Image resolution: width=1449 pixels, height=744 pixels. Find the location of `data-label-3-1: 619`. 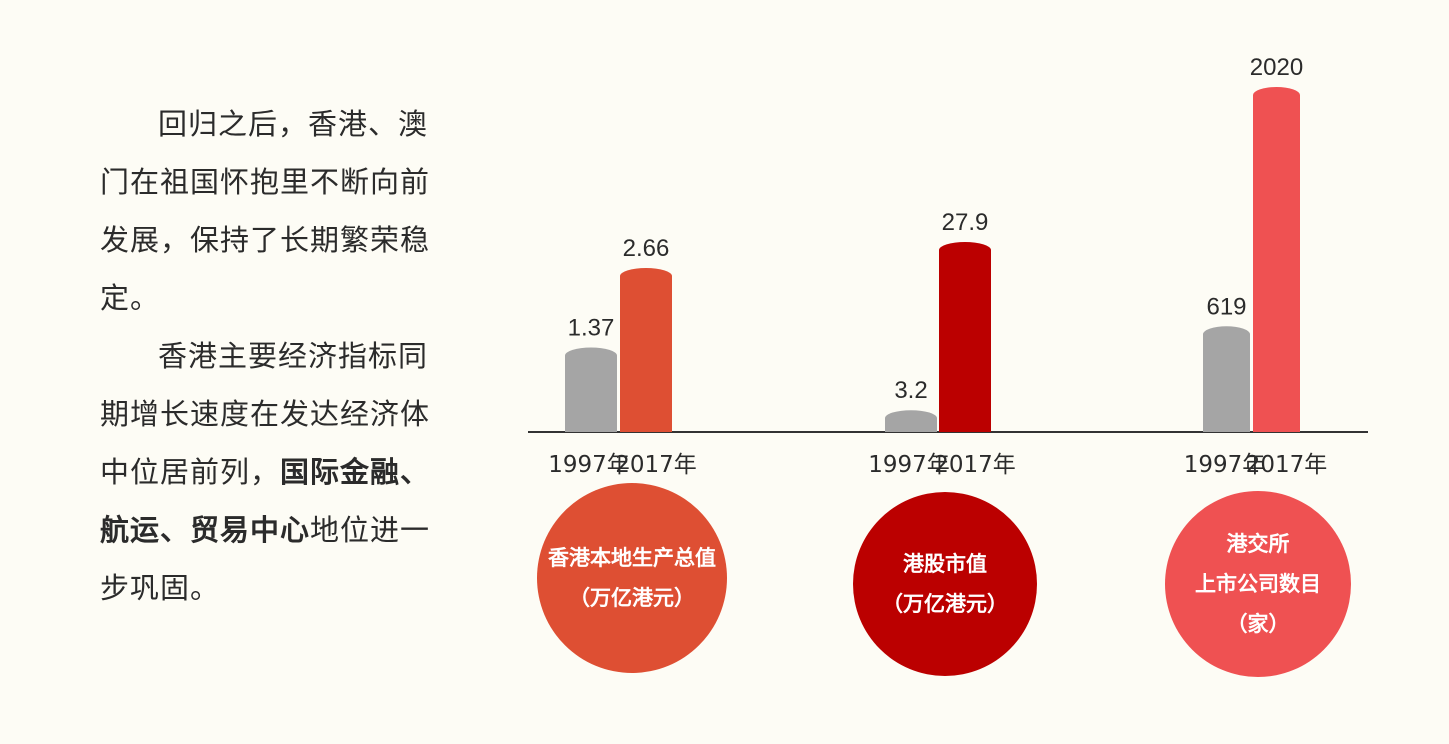

data-label-3-1: 619 is located at coordinates (1226, 306).